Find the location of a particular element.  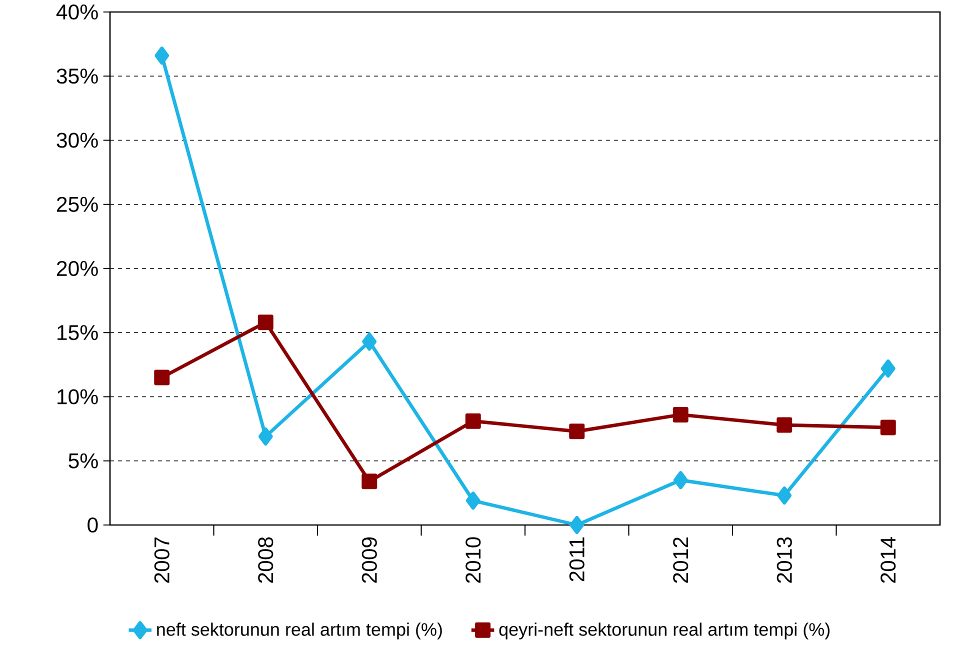

y-tick-label: 15% is located at coordinates (78, 332).